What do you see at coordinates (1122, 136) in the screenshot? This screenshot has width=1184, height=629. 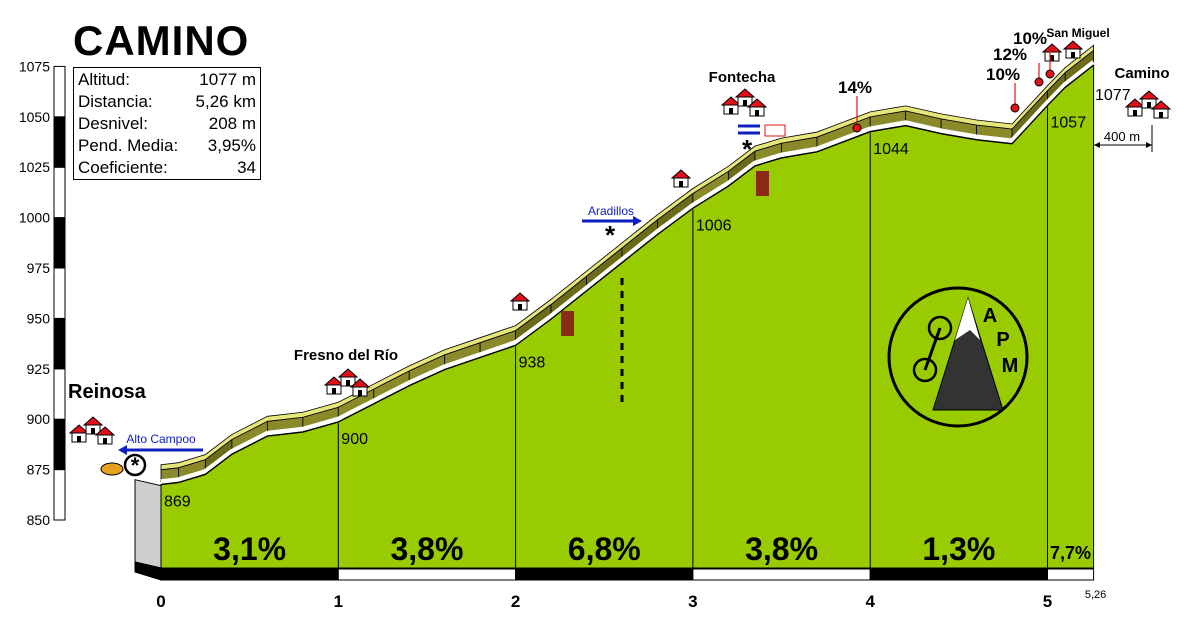 I see `scale-bar-label: 400 m` at bounding box center [1122, 136].